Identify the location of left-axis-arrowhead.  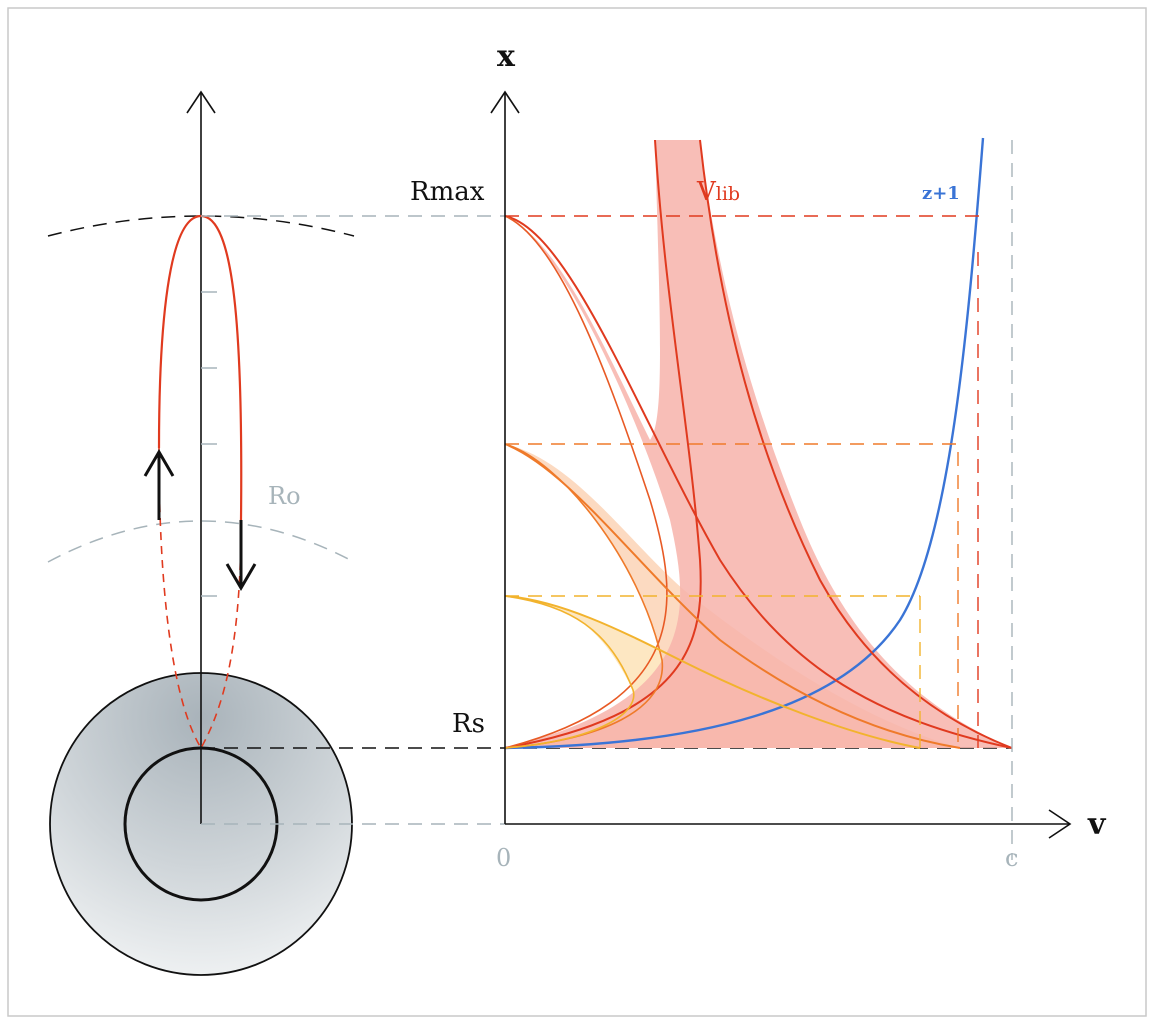
(201, 102).